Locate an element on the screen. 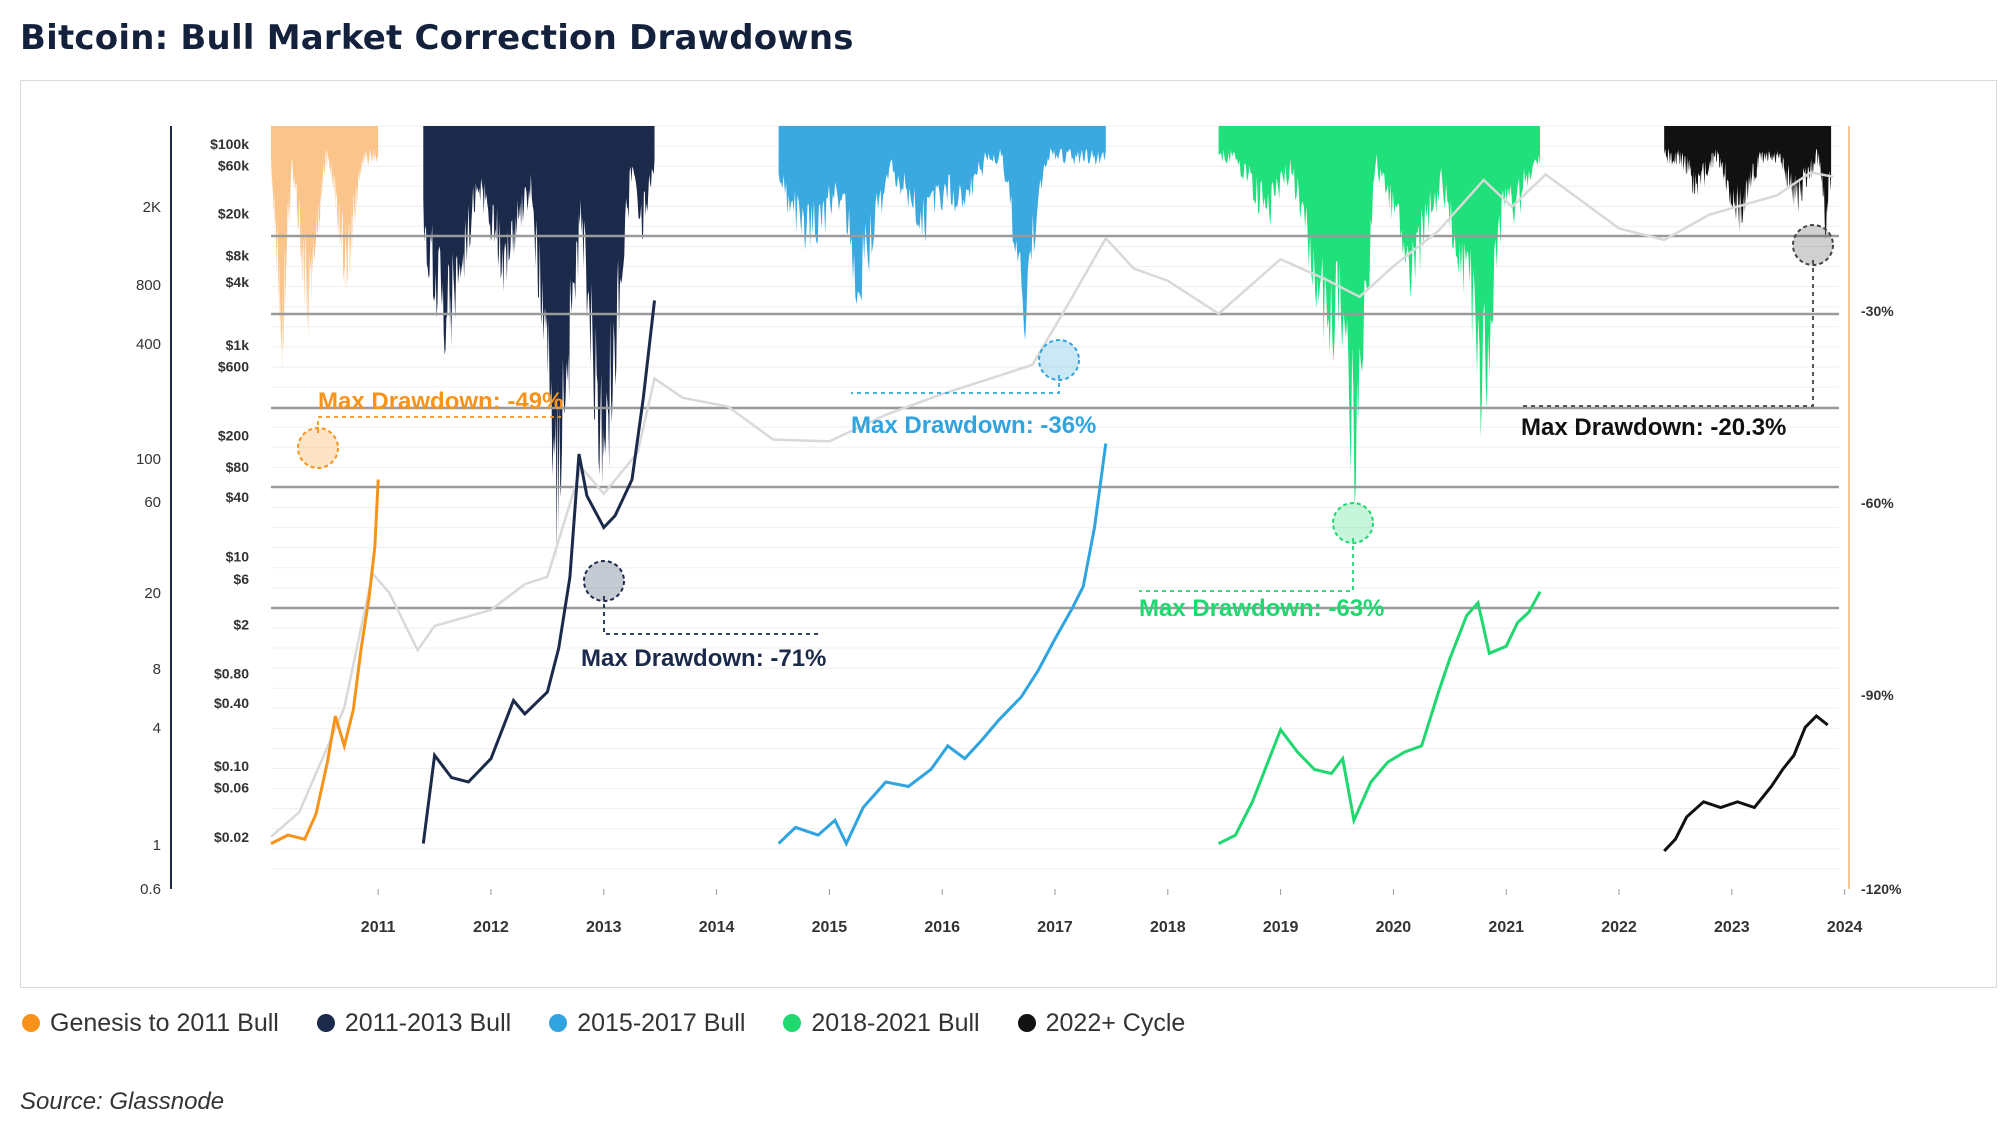  y-tick-price-label: $0.06 is located at coordinates (231, 788).